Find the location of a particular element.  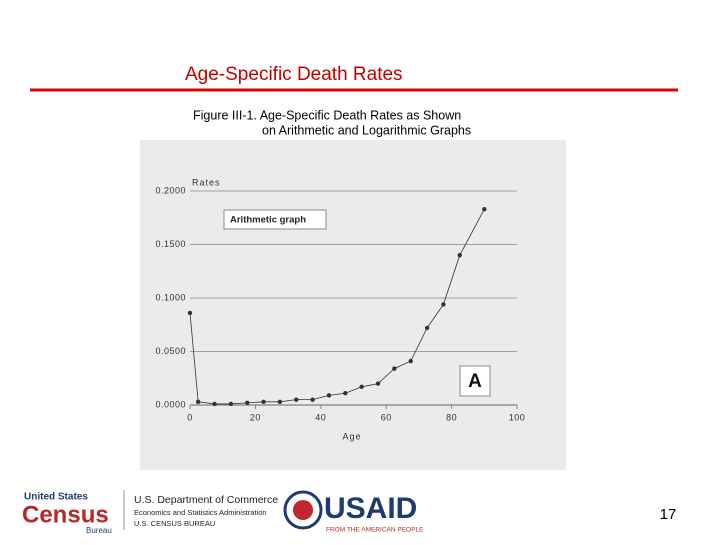

x-tick-label: 60 is located at coordinates (386, 417).